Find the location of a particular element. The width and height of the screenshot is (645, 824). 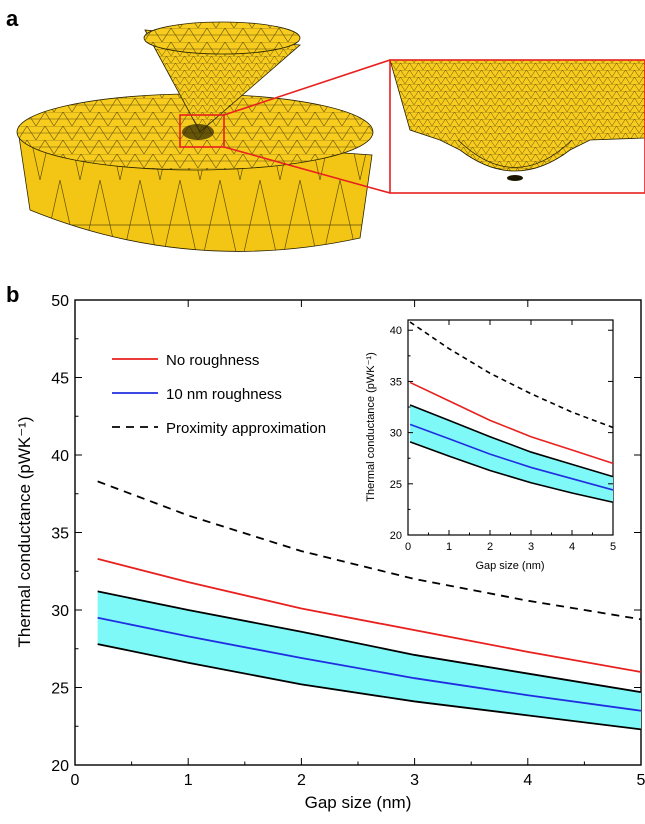

inset-y-tick-label: 35 is located at coordinates (396, 382).